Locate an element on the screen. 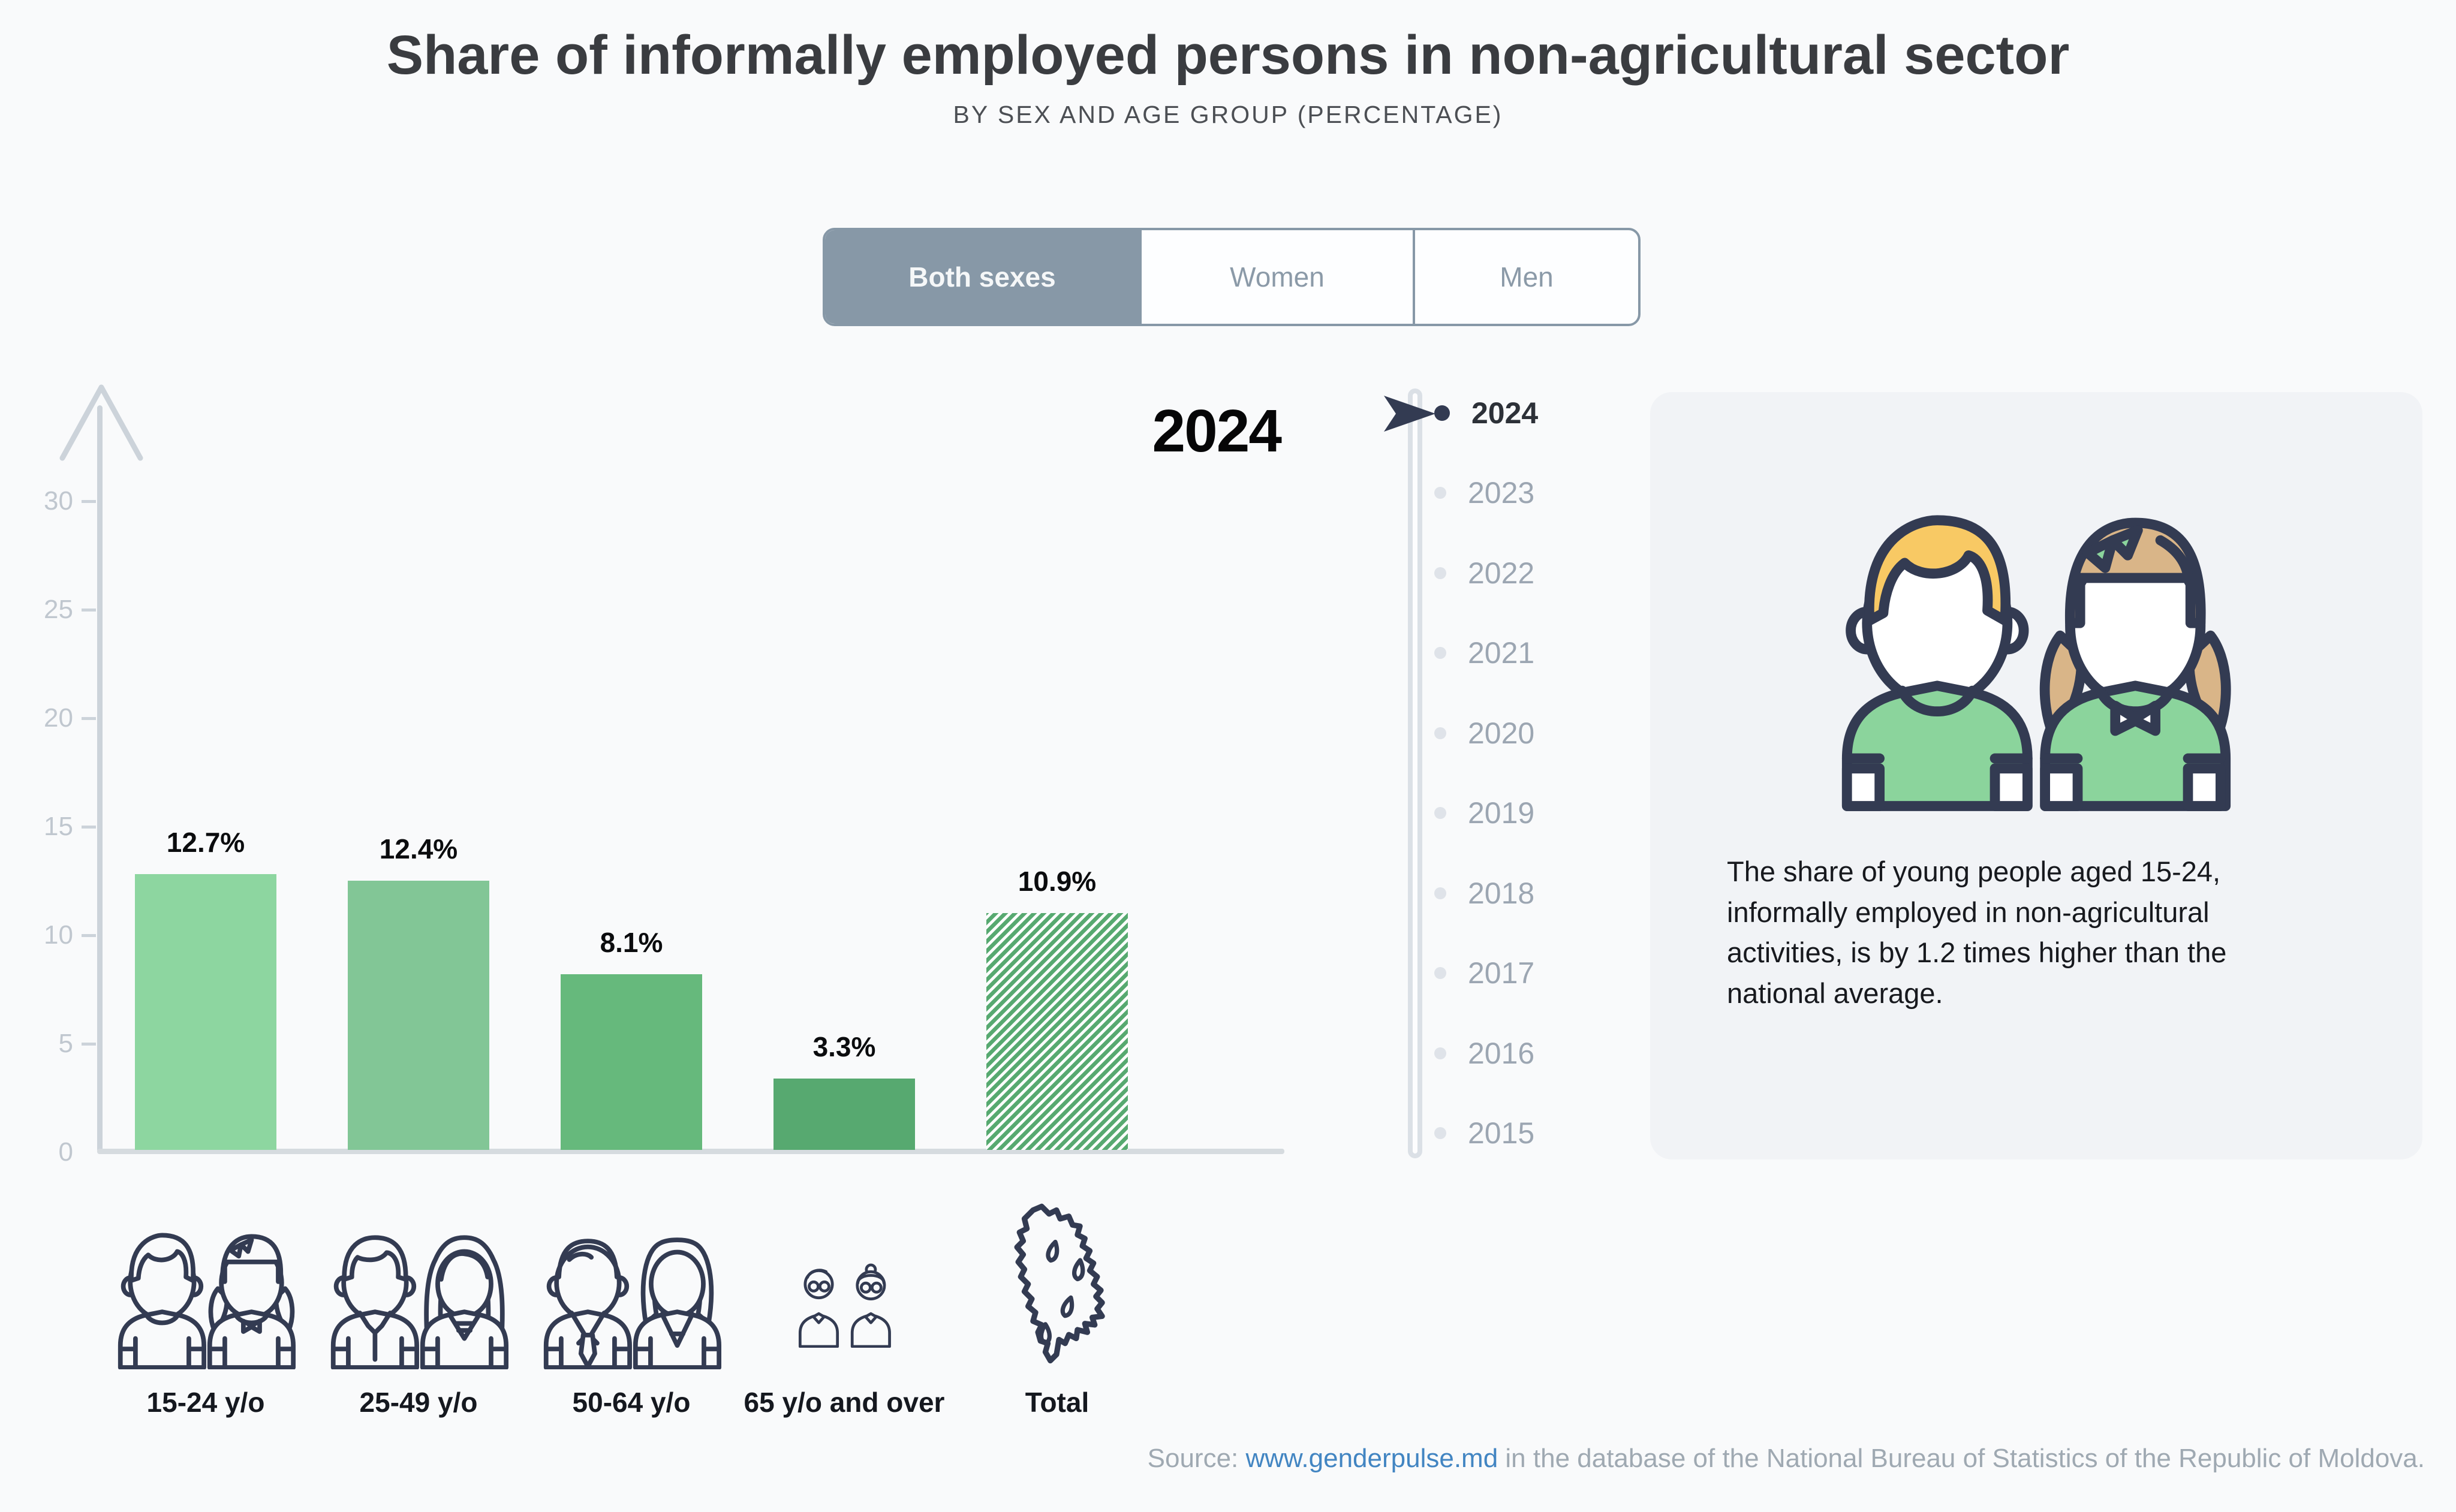  bar-value-label: 10.9% is located at coordinates (1057, 881).